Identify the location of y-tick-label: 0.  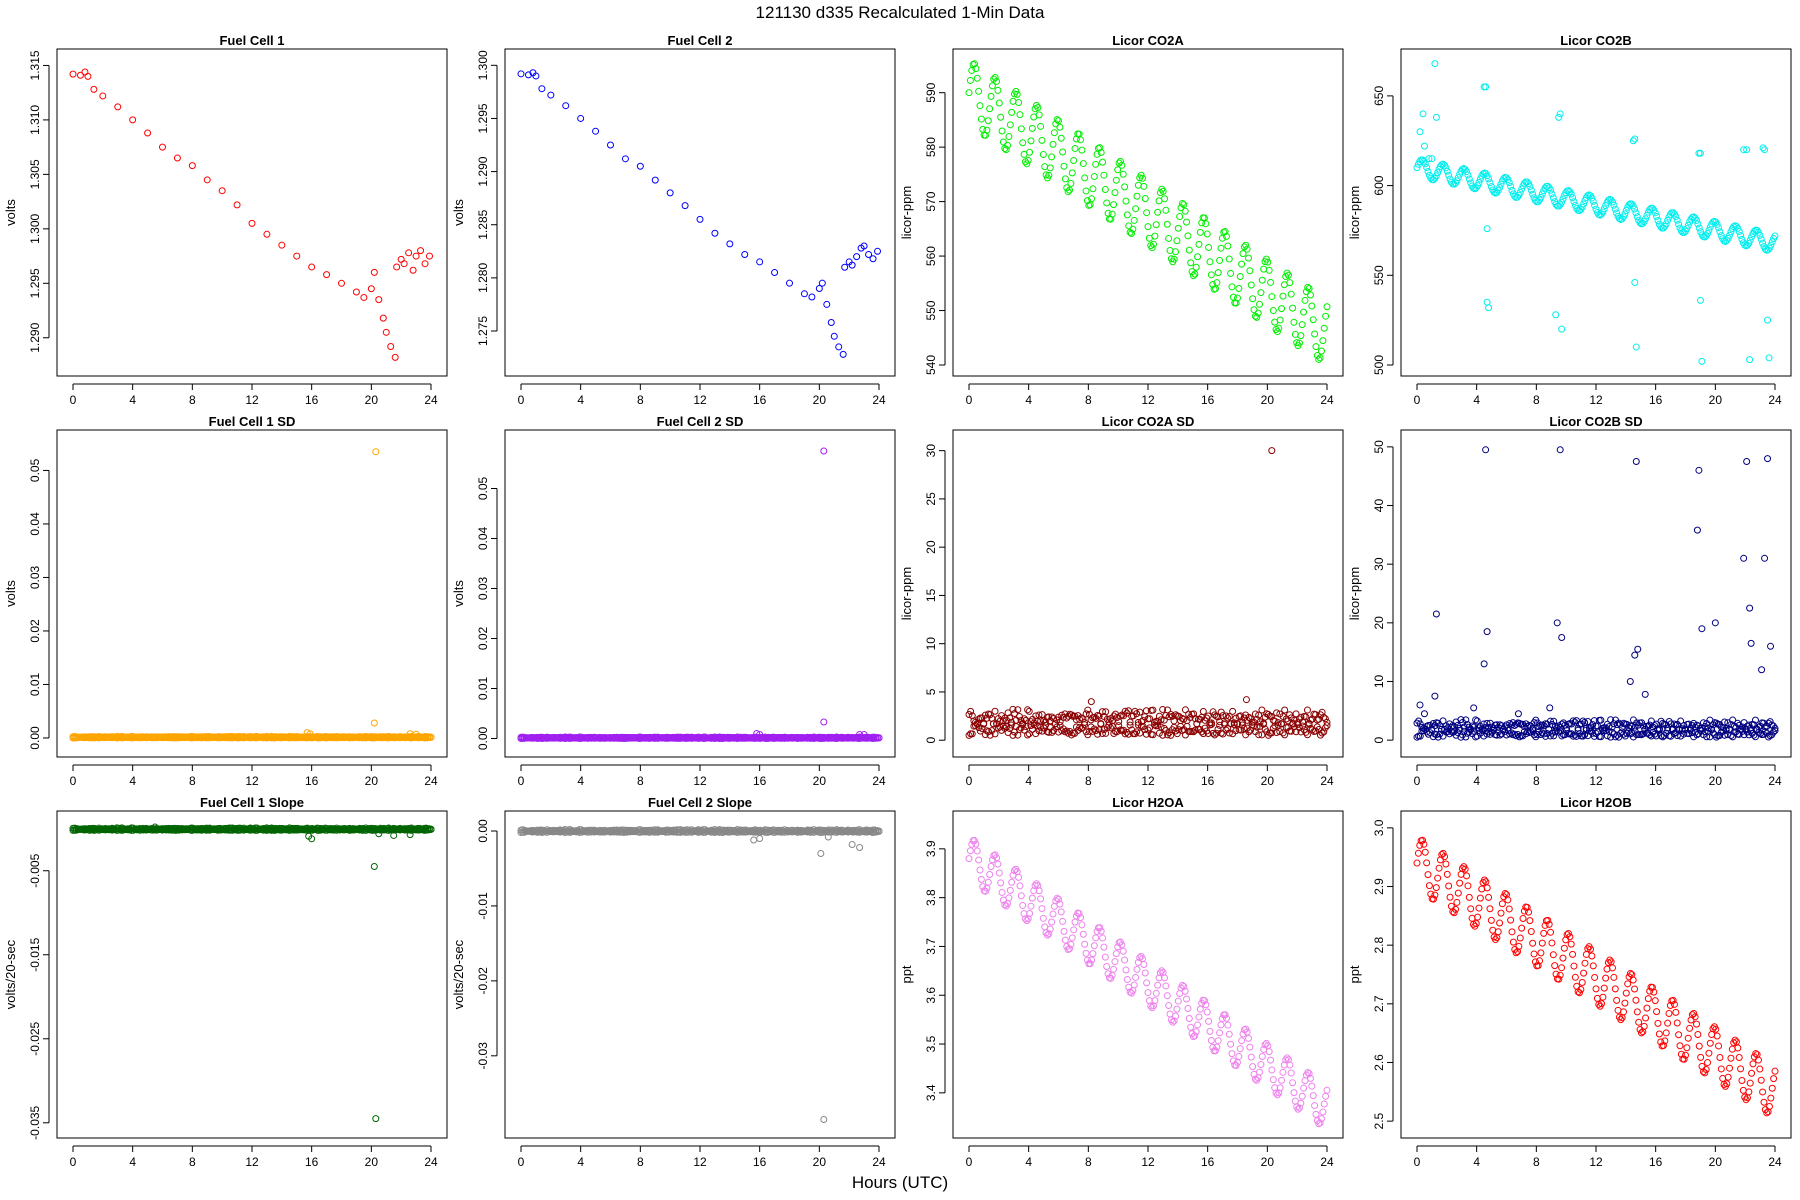
(1379, 739).